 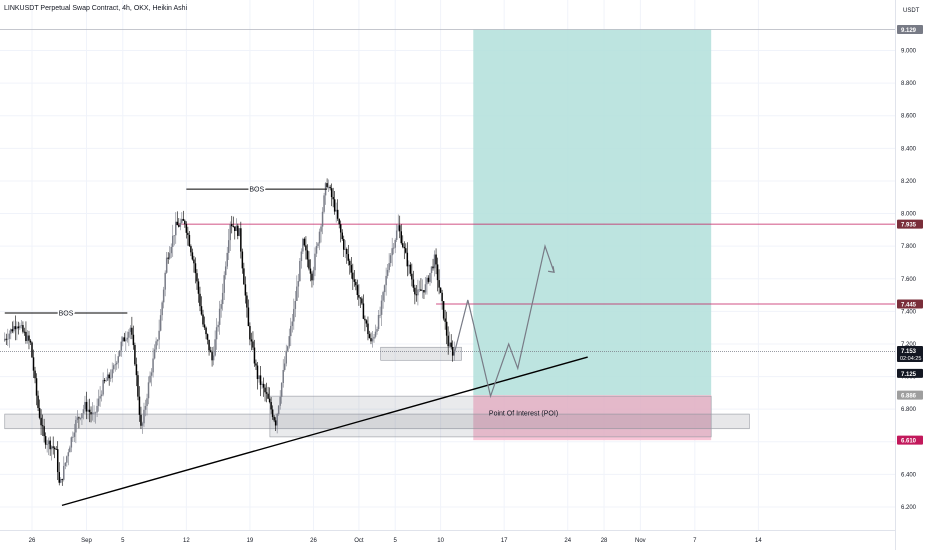 I want to click on x-tick-label: 19, so click(x=250, y=541).